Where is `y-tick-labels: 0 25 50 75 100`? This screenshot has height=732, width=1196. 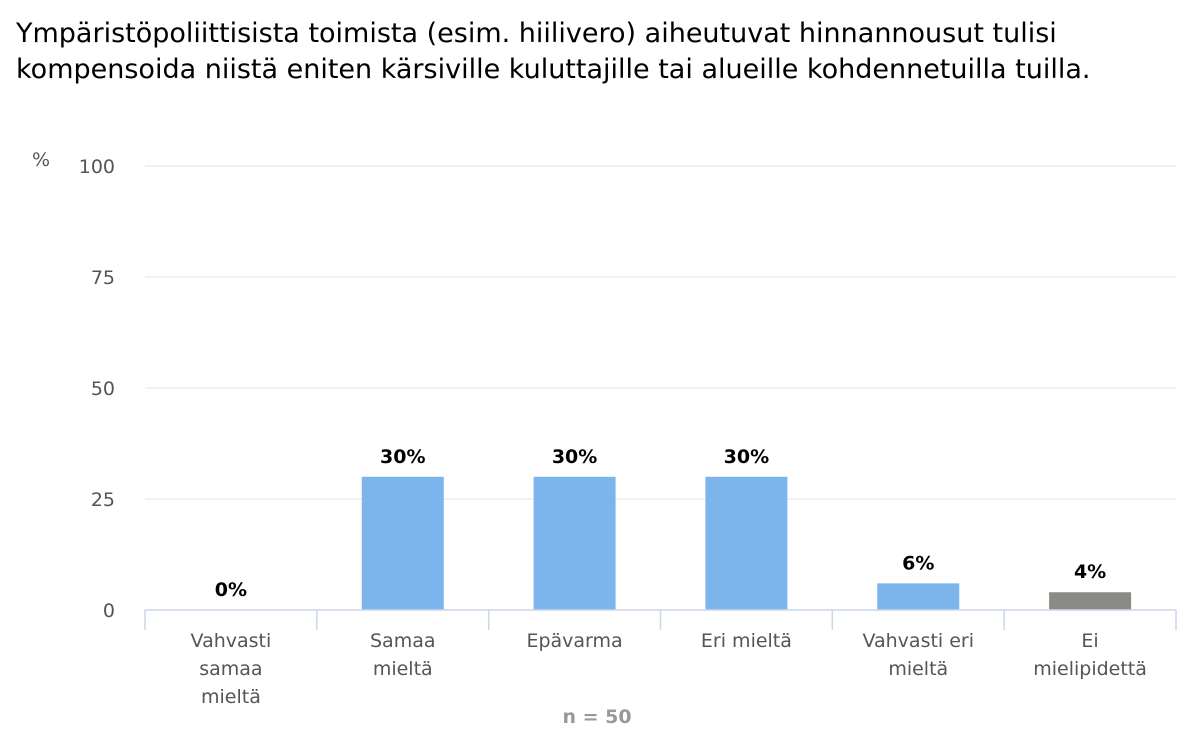
y-tick-labels: 0 25 50 75 100 is located at coordinates (97, 389).